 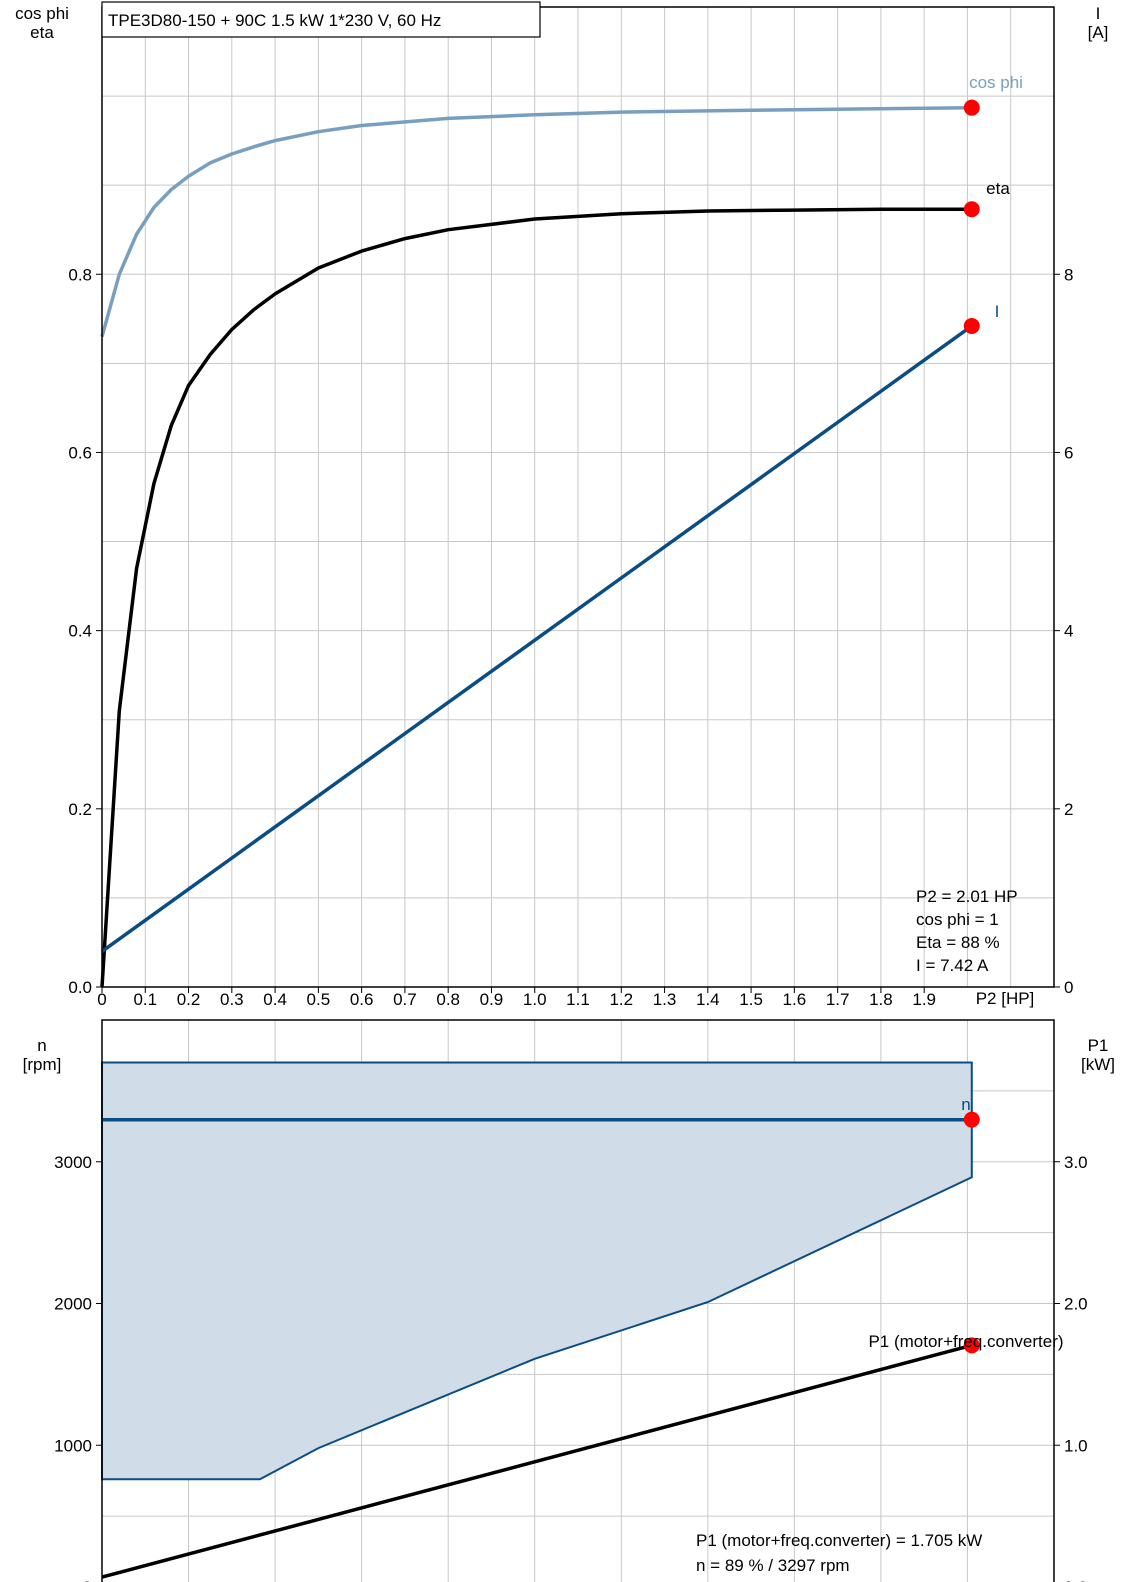 What do you see at coordinates (1068, 631) in the screenshot?
I see `y-right-tick-label: 4` at bounding box center [1068, 631].